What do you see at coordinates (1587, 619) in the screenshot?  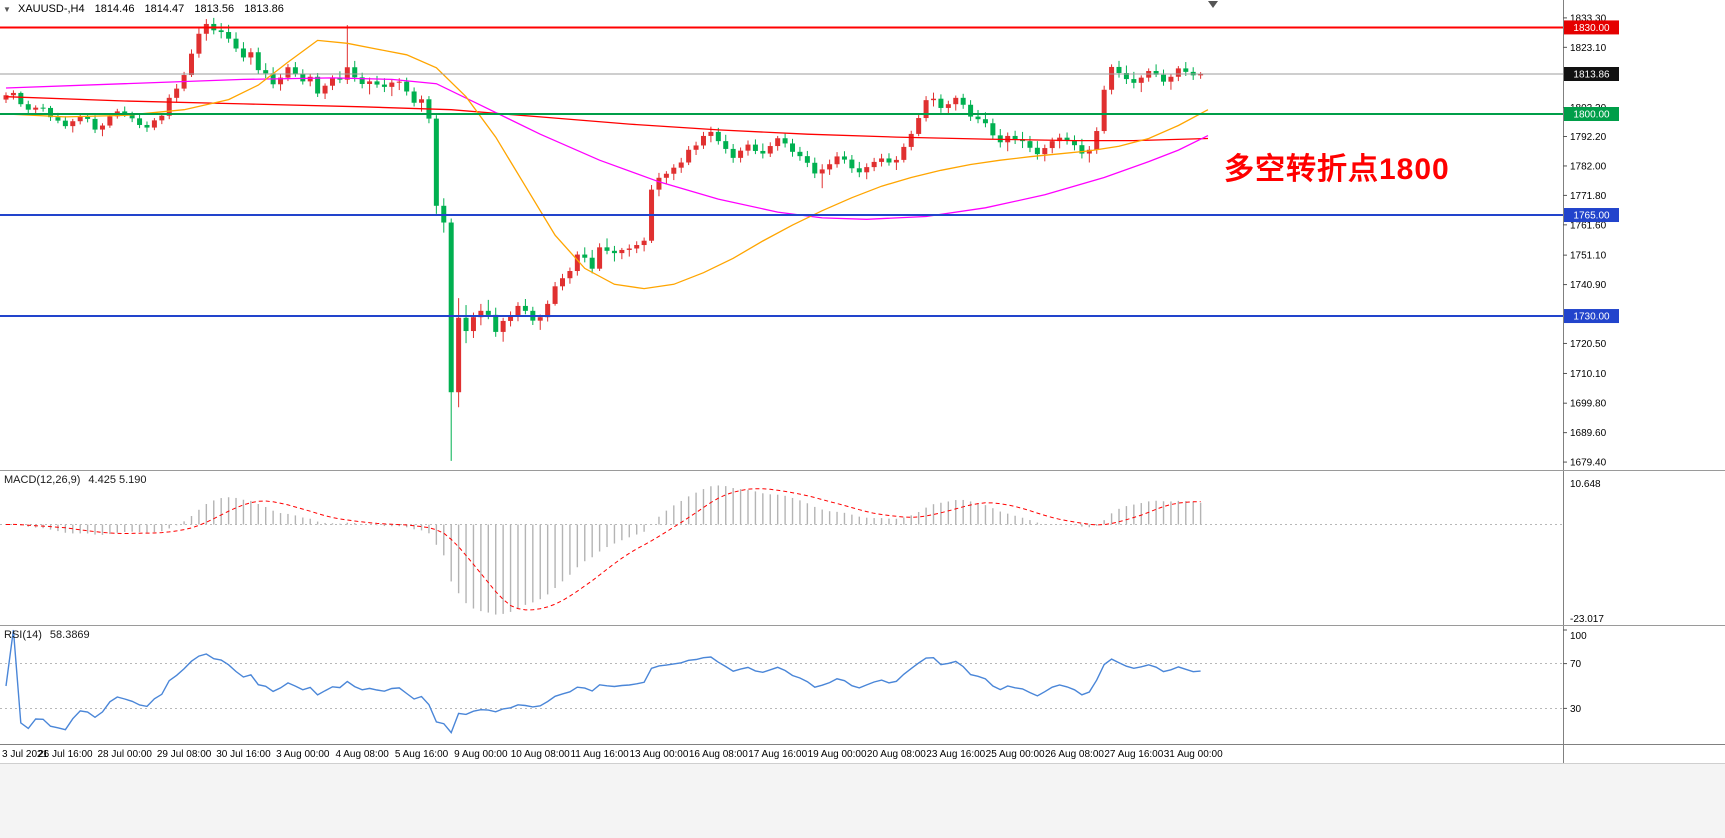 I see `macd-scale-min: -23.017` at bounding box center [1587, 619].